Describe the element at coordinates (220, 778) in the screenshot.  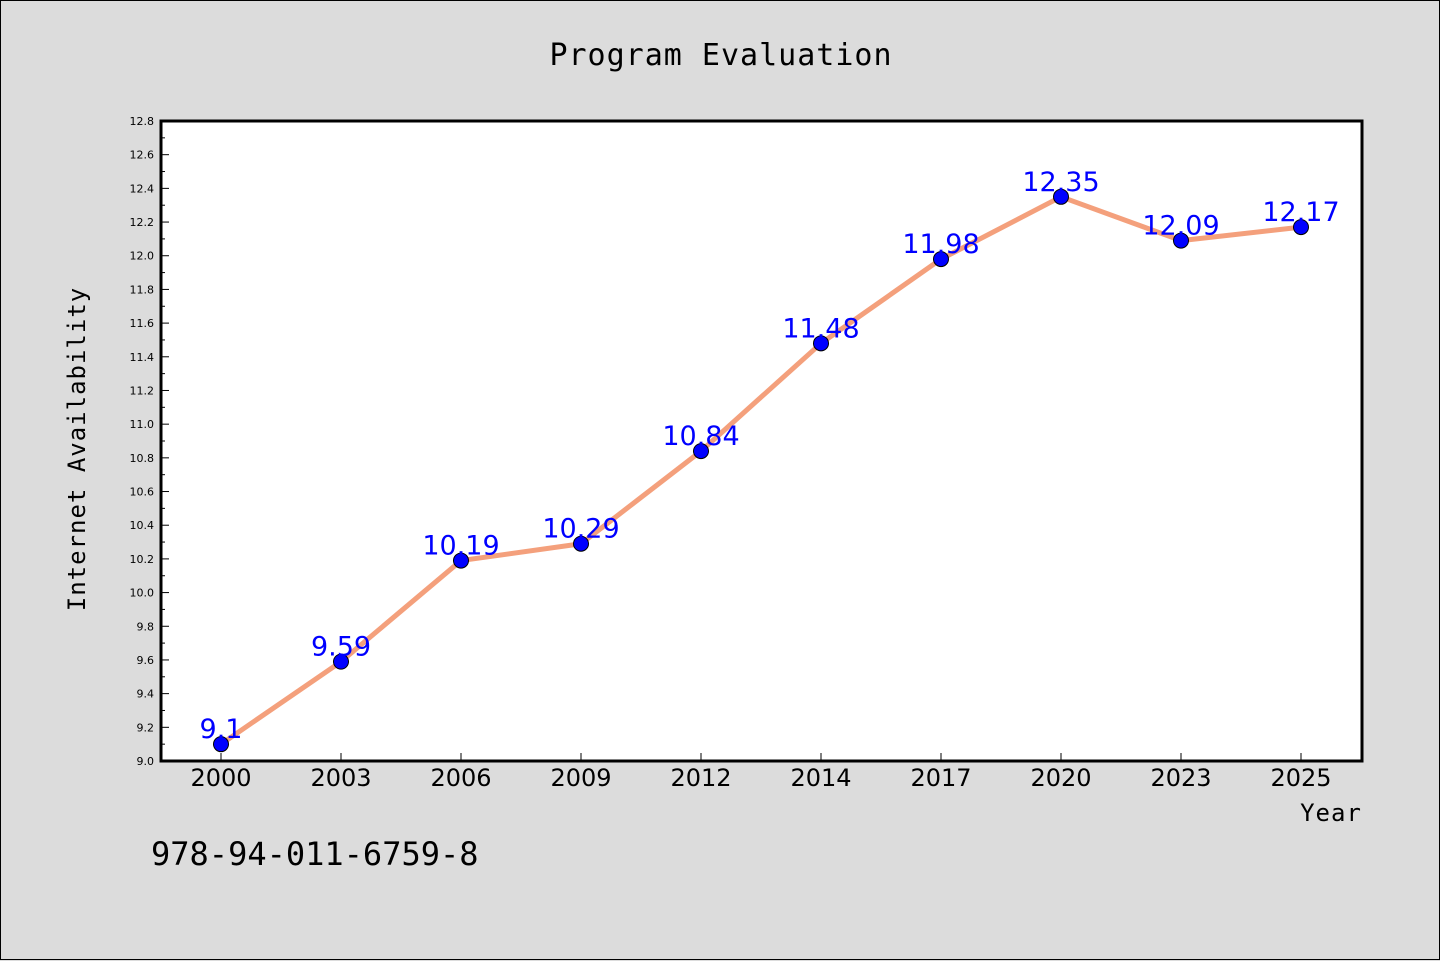
I see `x-tick-label: 2000` at that location.